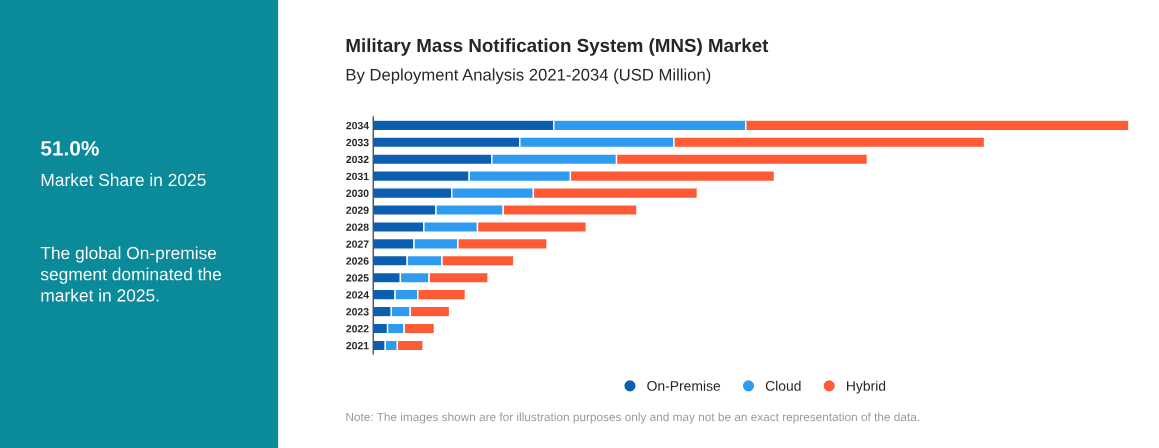  What do you see at coordinates (632, 418) in the screenshot?
I see `text: Note: The images shown are for illustration purposes only and may not be an exact representation of the data.` at bounding box center [632, 418].